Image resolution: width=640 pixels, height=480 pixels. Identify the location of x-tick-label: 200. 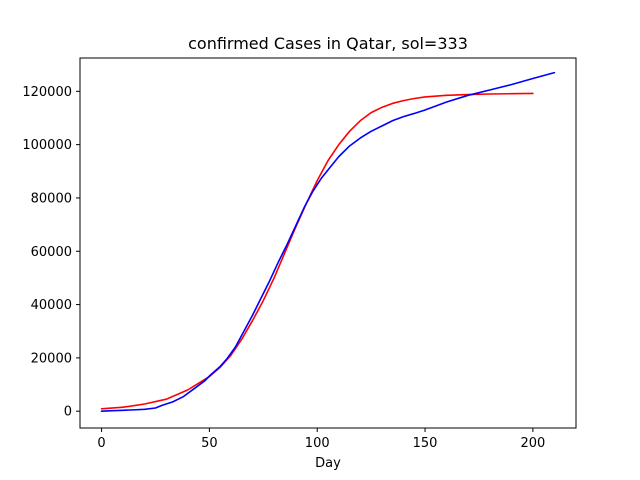
(532, 443).